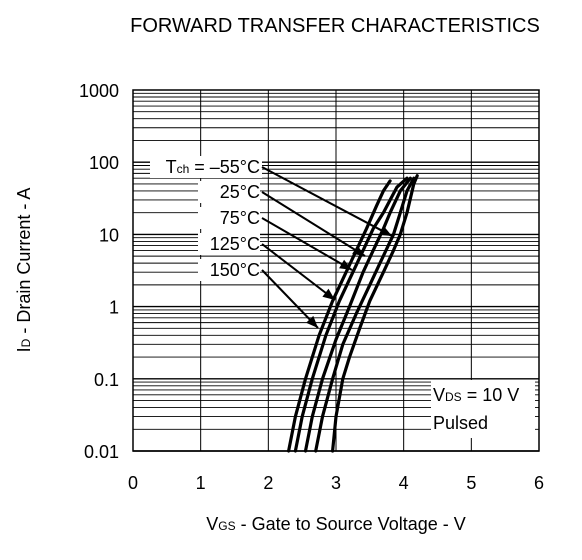 The image size is (582, 560). Describe the element at coordinates (471, 483) in the screenshot. I see `x-tick-label: 5` at that location.